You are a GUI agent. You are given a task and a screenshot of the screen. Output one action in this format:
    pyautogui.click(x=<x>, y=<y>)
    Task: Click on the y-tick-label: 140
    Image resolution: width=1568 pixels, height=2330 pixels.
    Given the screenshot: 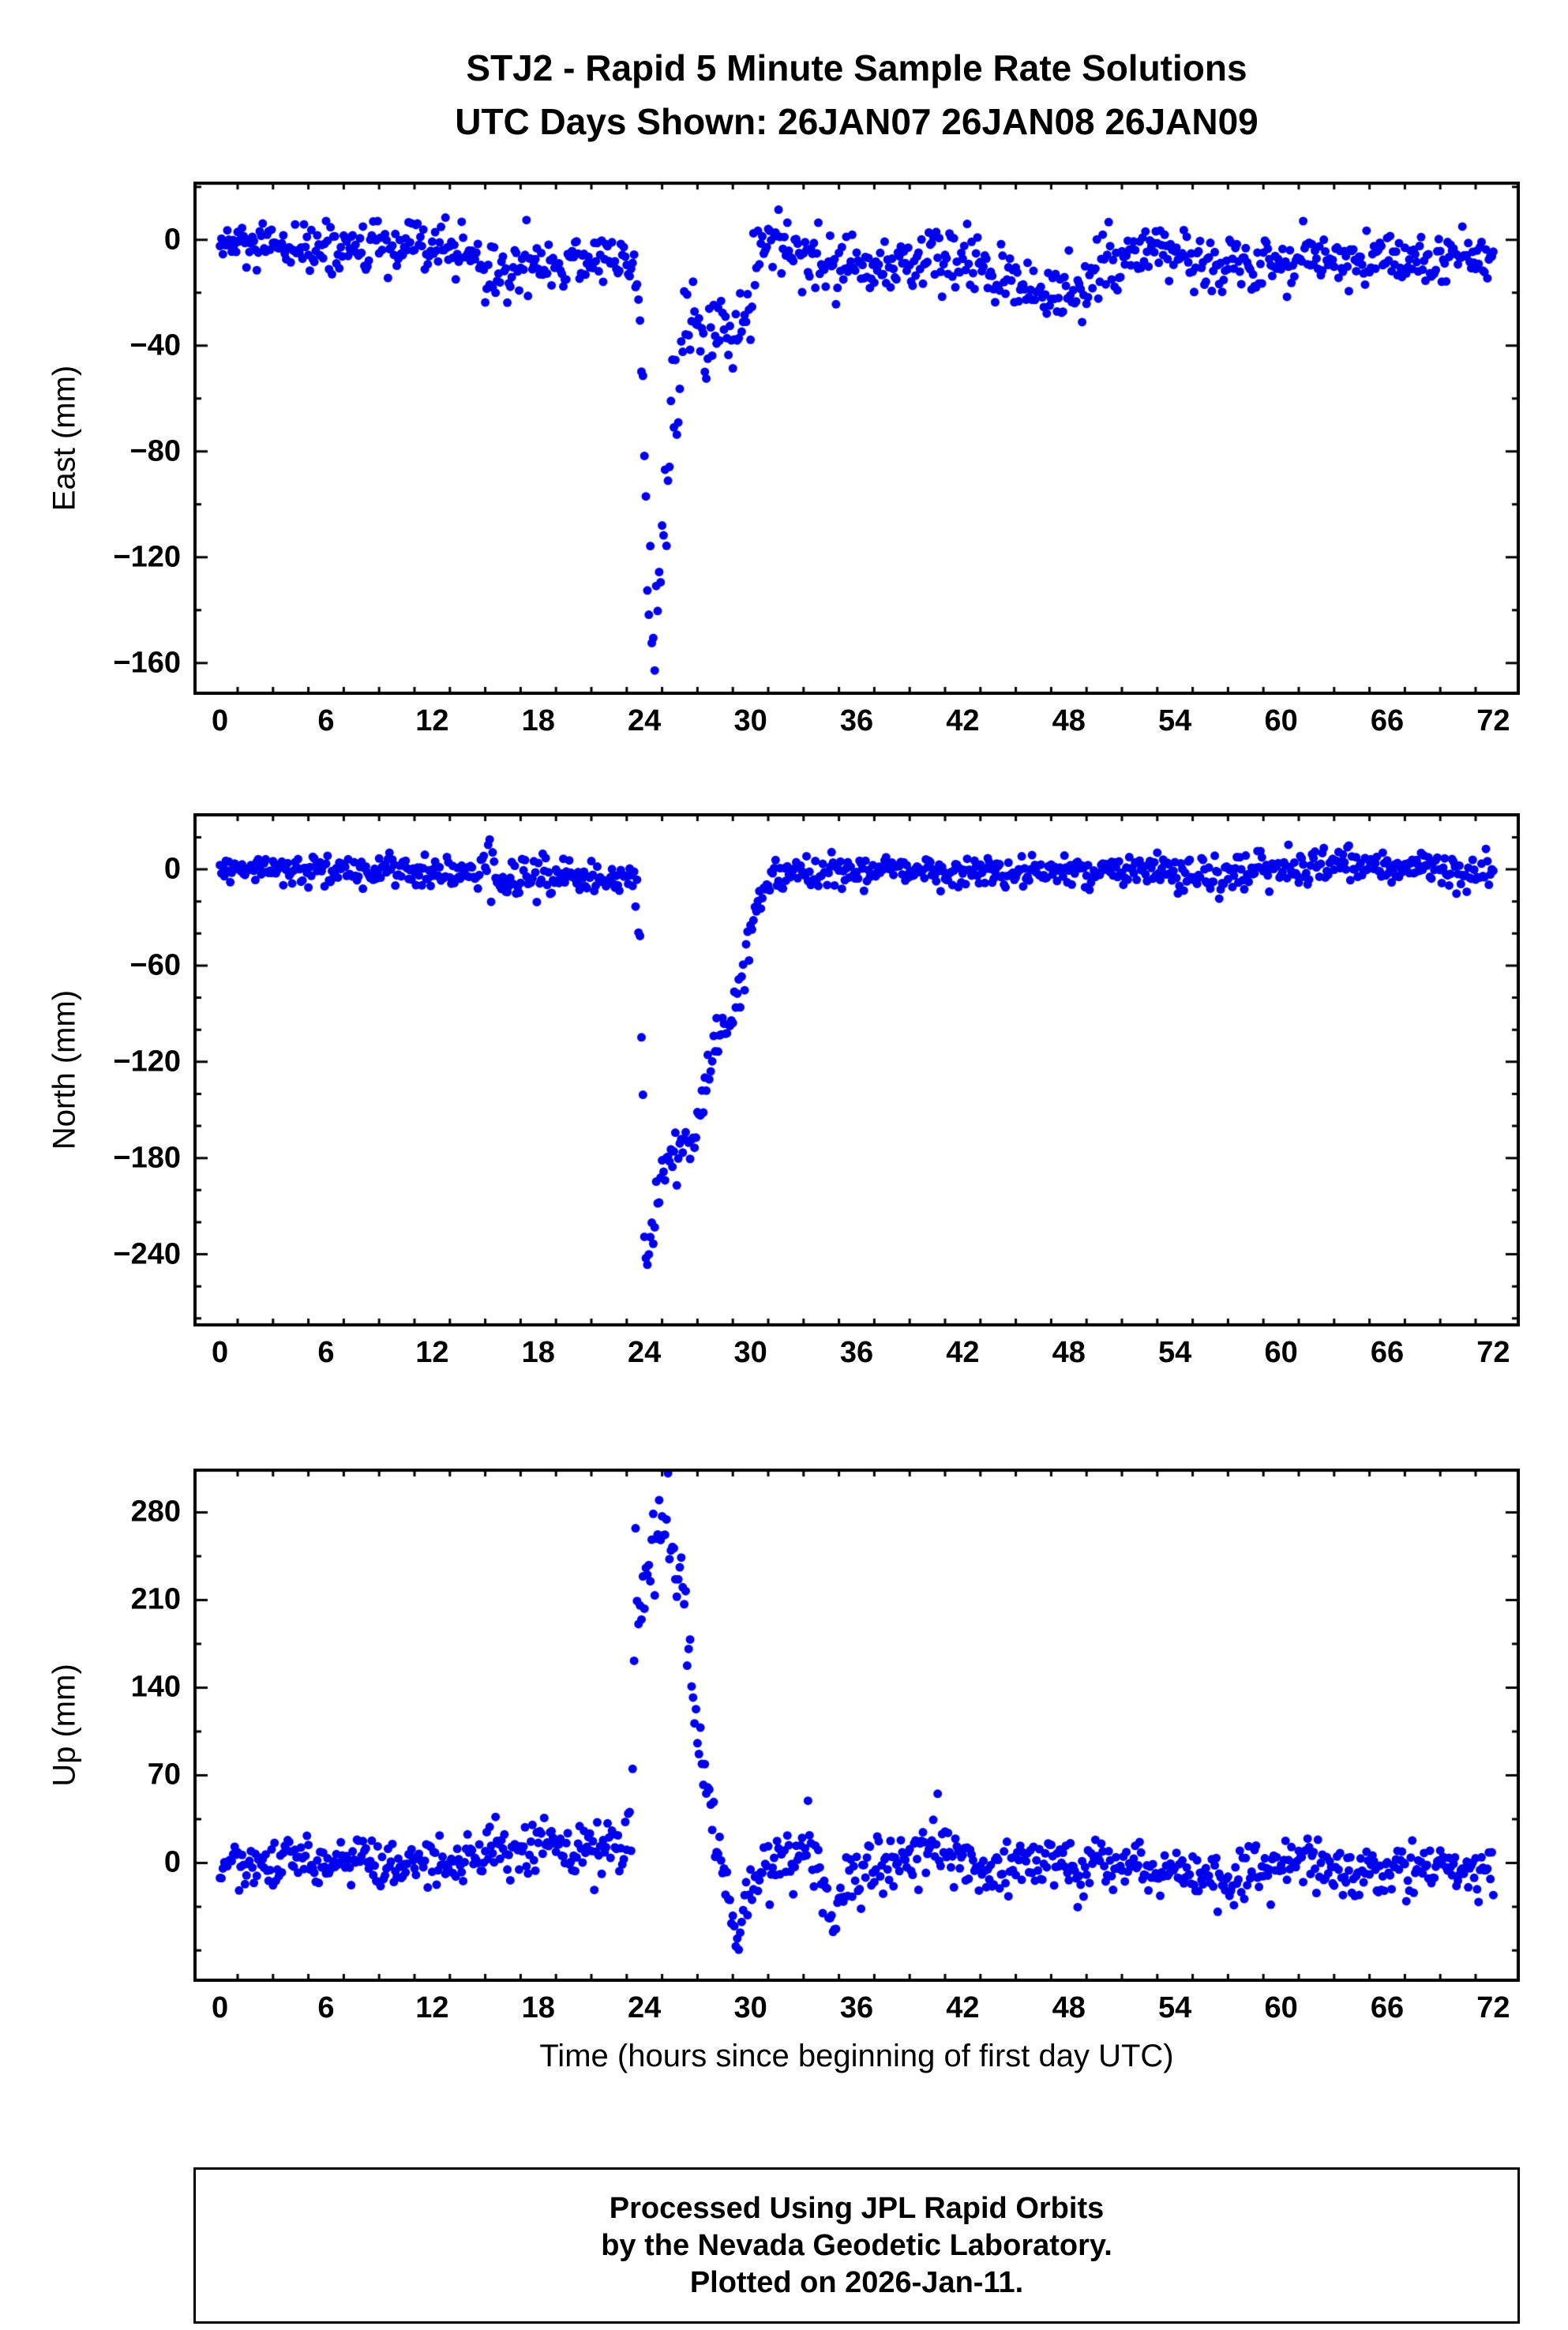 What is the action you would take?
    pyautogui.click(x=155, y=1687)
    